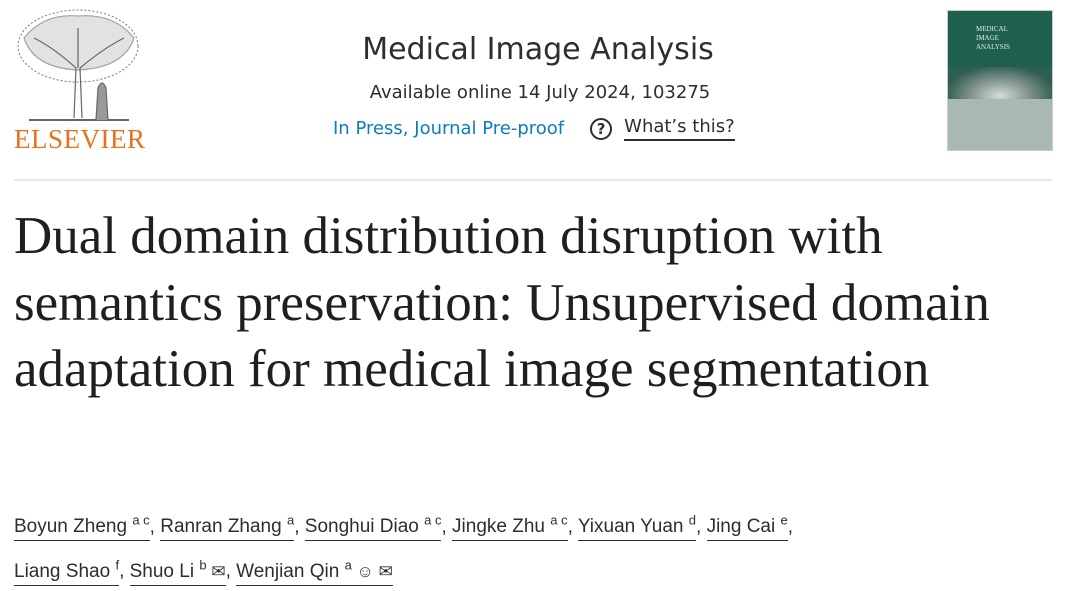  Describe the element at coordinates (71, 527) in the screenshot. I see `author-name: Boyun Zheng` at that location.